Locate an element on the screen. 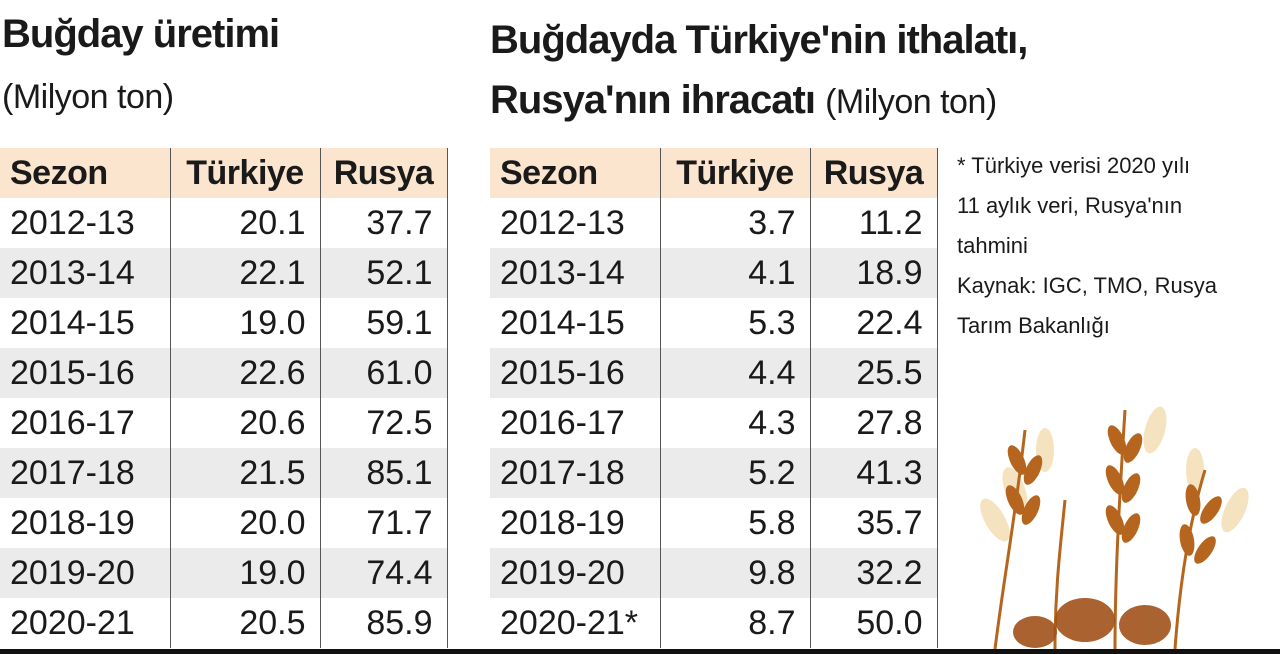 Image resolution: width=1280 pixels, height=654 pixels. value-cell: 20.5 is located at coordinates (245, 623).